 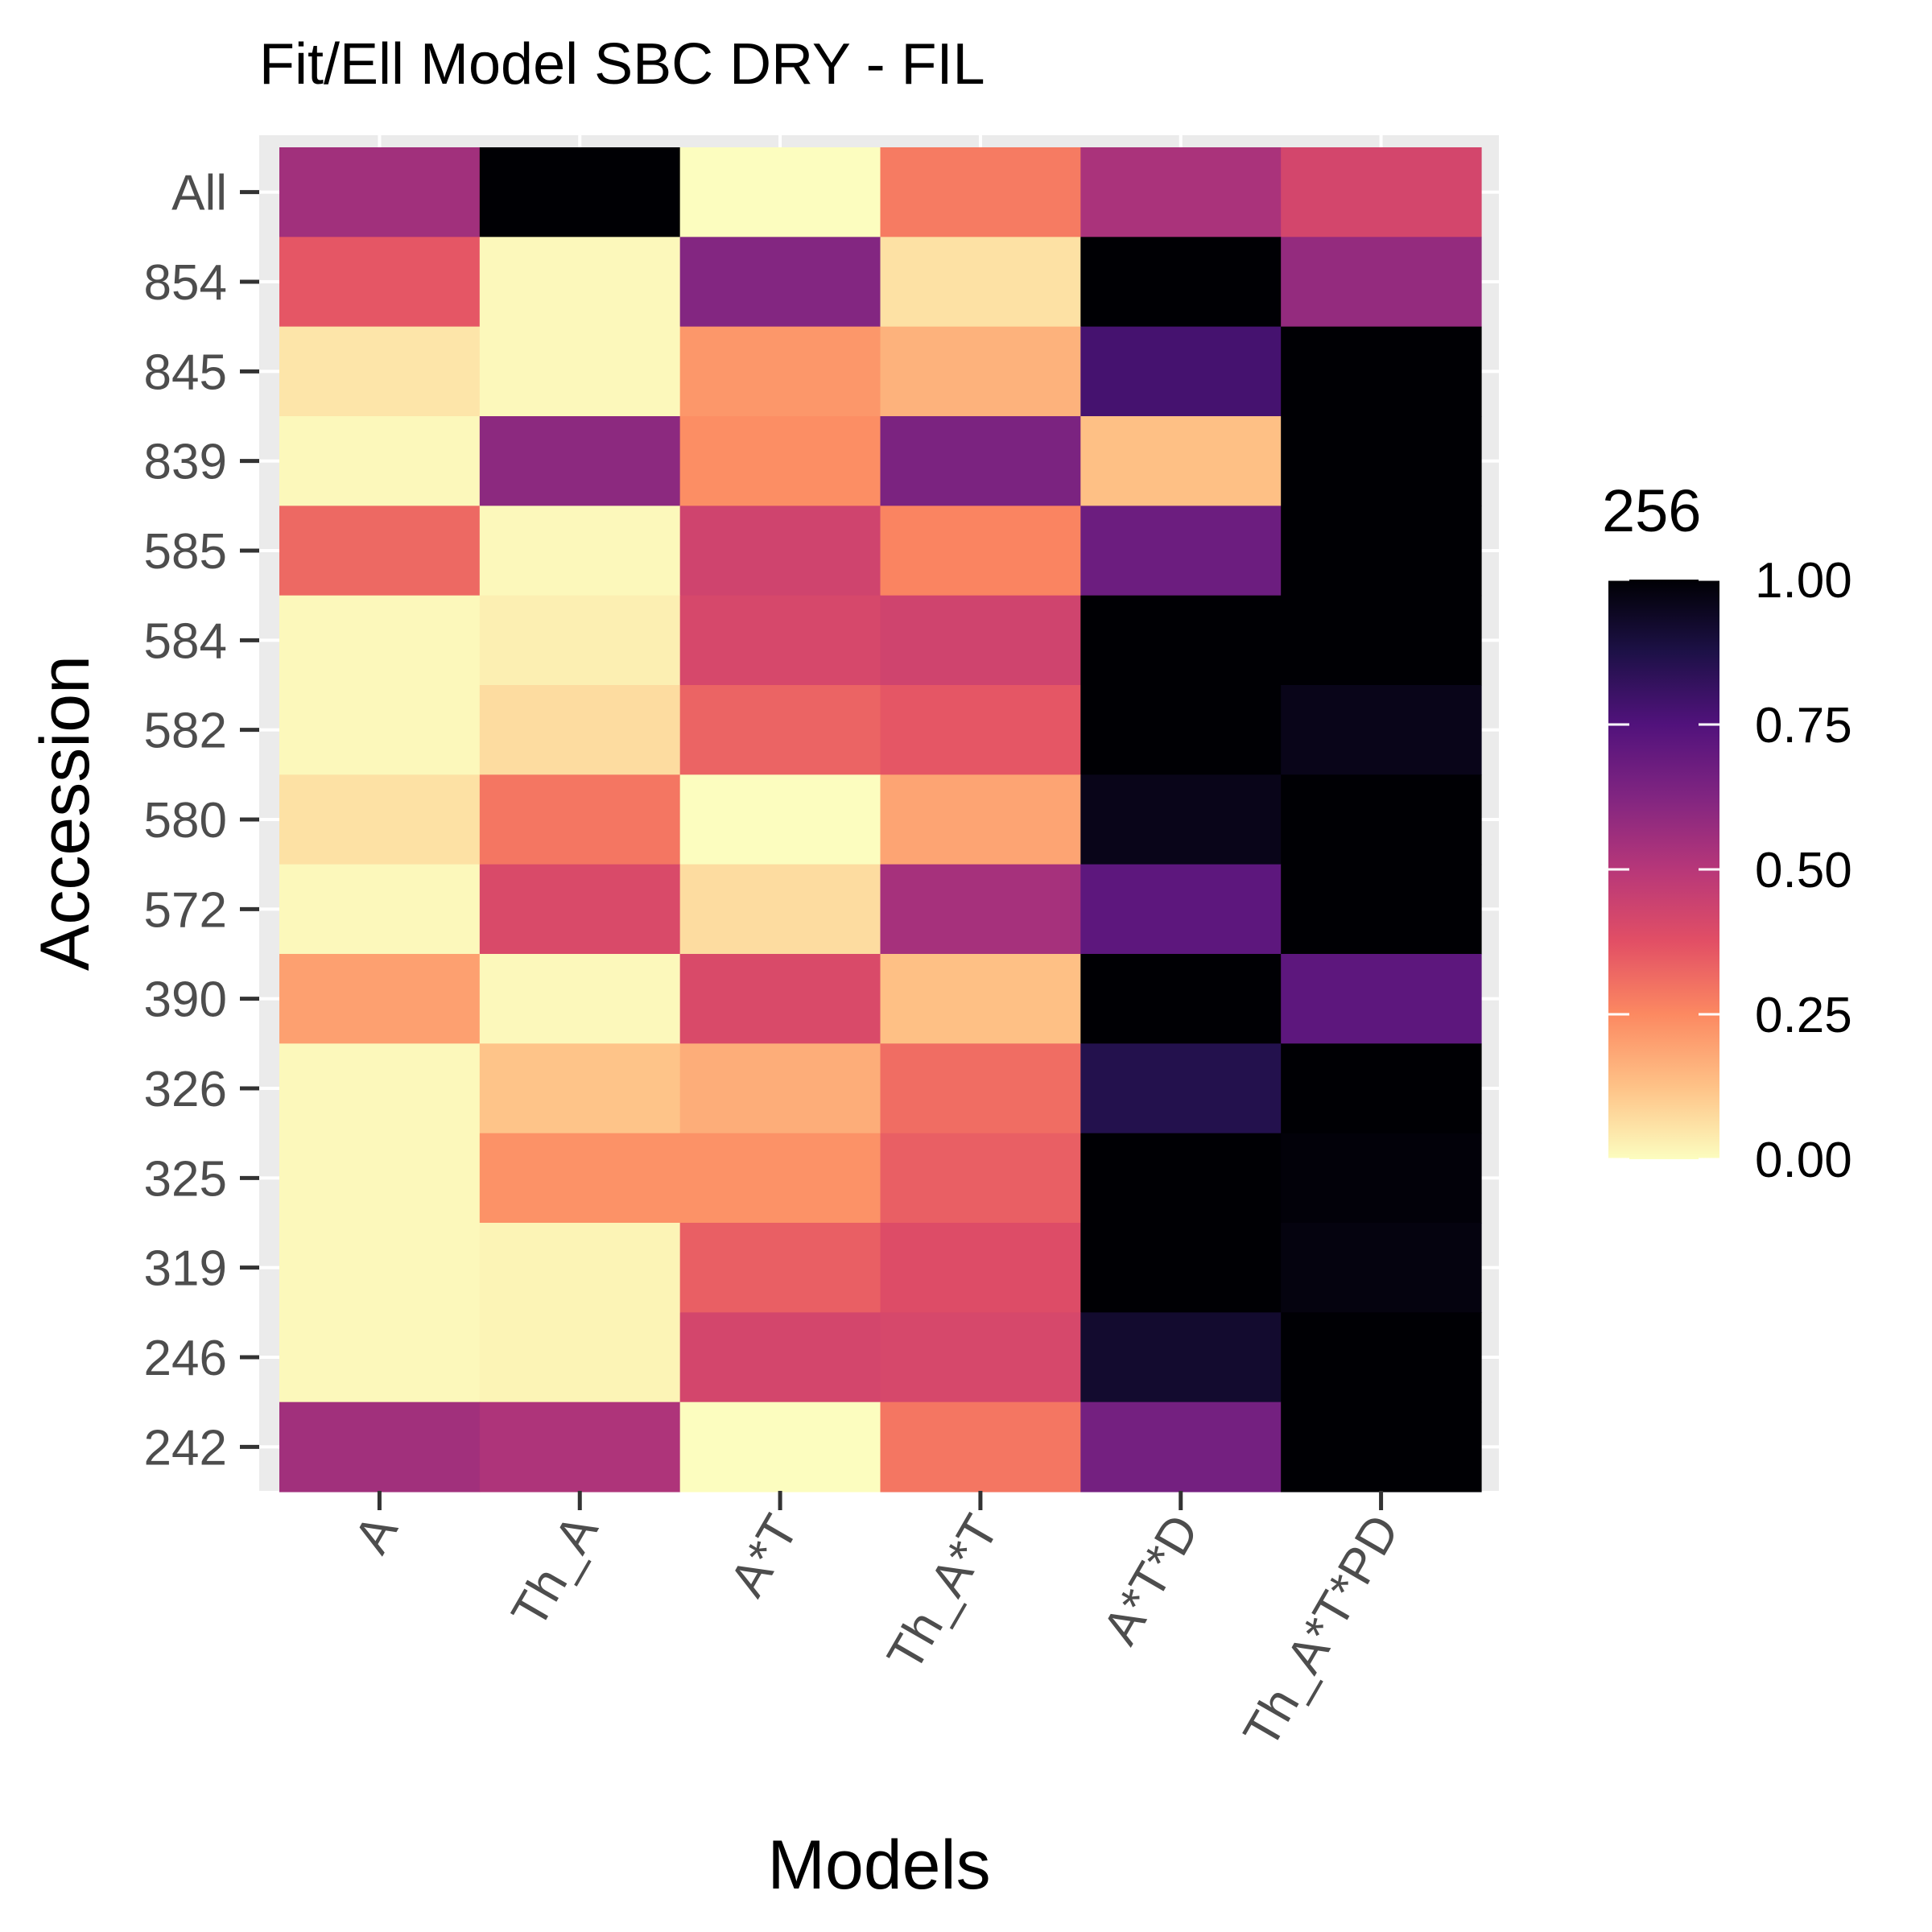 What do you see at coordinates (185, 731) in the screenshot?
I see `y-tick-label: 582` at bounding box center [185, 731].